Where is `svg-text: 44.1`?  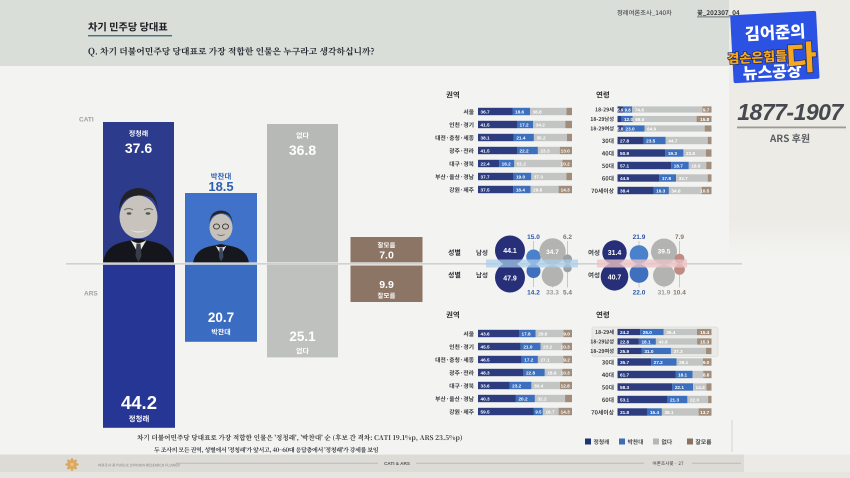 svg-text: 44.1 is located at coordinates (510, 251).